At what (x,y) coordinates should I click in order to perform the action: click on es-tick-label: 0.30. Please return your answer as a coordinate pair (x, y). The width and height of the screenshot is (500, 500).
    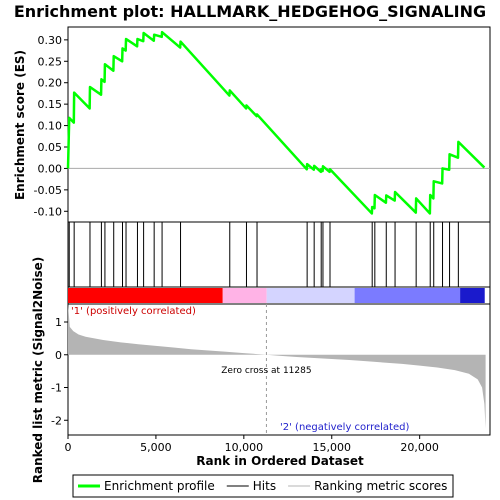
    Looking at the image, I should click on (50, 40).